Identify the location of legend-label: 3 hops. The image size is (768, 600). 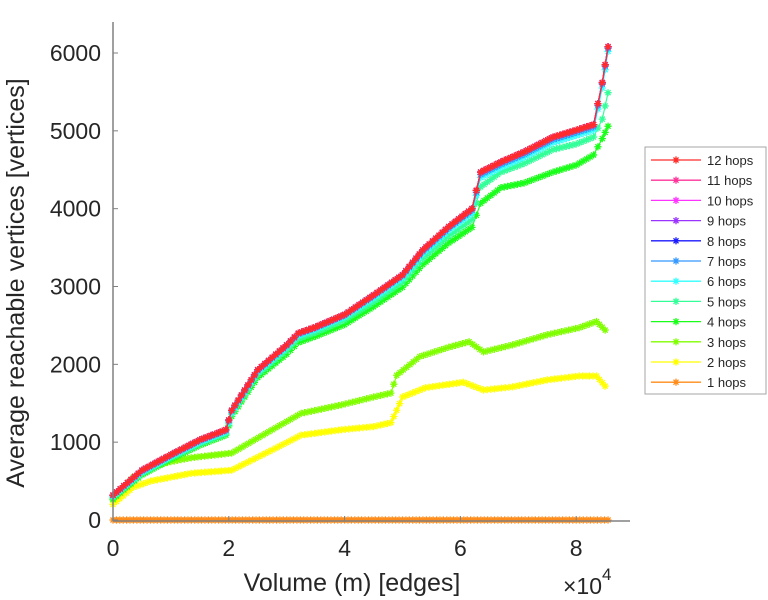
(727, 342).